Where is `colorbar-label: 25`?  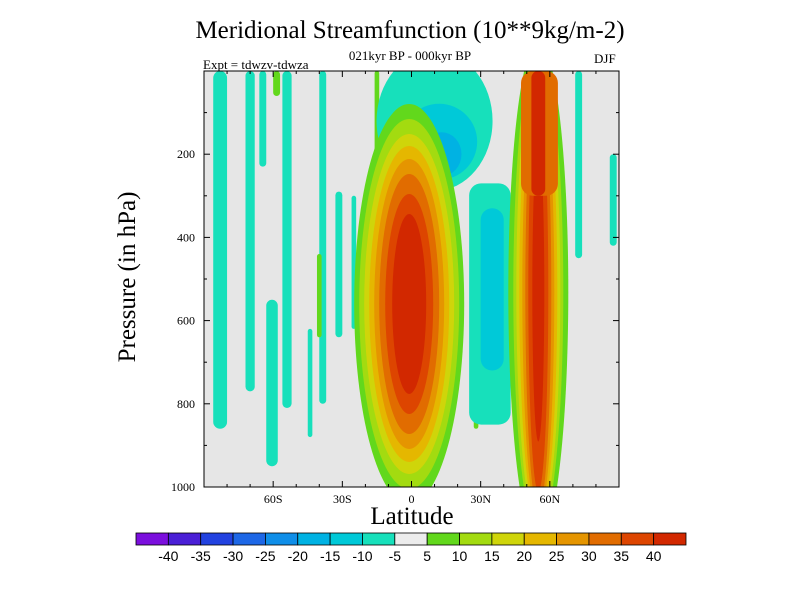
colorbar-label: 25 is located at coordinates (557, 556).